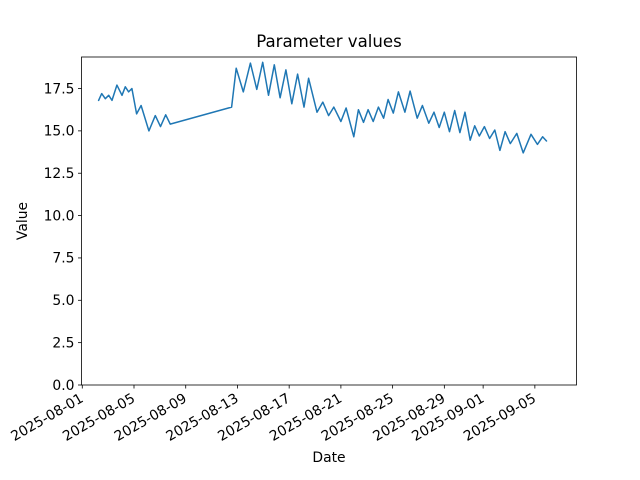 This screenshot has height=480, width=640. Describe the element at coordinates (63, 386) in the screenshot. I see `y-tick-label: 0.0` at that location.